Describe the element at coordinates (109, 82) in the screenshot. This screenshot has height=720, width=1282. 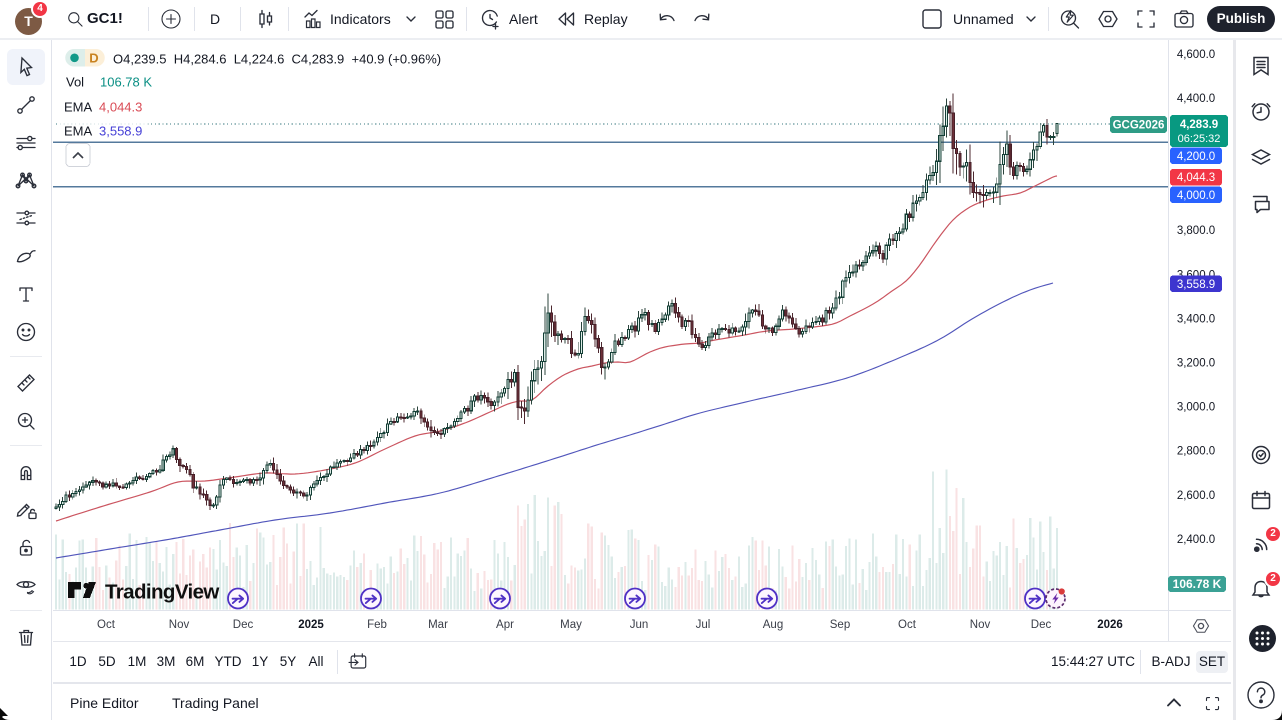
I see `svg-text: Vol 106.78 K` at that location.